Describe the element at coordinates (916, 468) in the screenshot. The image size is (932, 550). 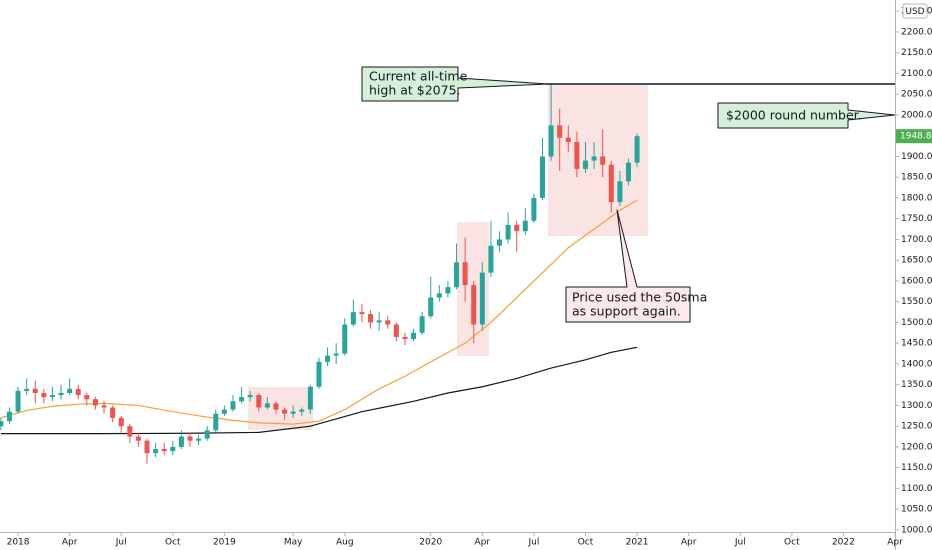
I see `y-tick-label: 1150.00` at that location.